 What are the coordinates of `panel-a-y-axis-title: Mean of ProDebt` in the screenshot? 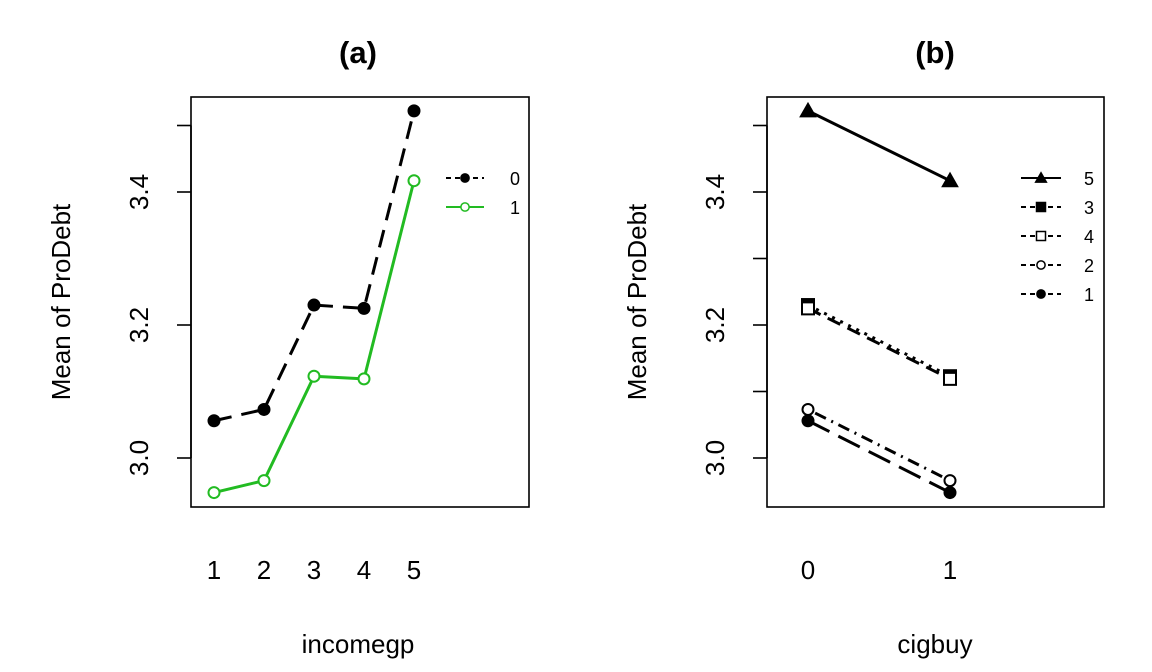 It's located at (61, 301).